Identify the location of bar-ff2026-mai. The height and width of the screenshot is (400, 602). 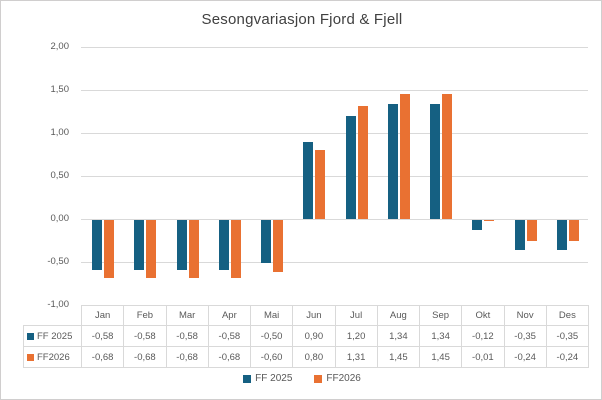
(278, 246).